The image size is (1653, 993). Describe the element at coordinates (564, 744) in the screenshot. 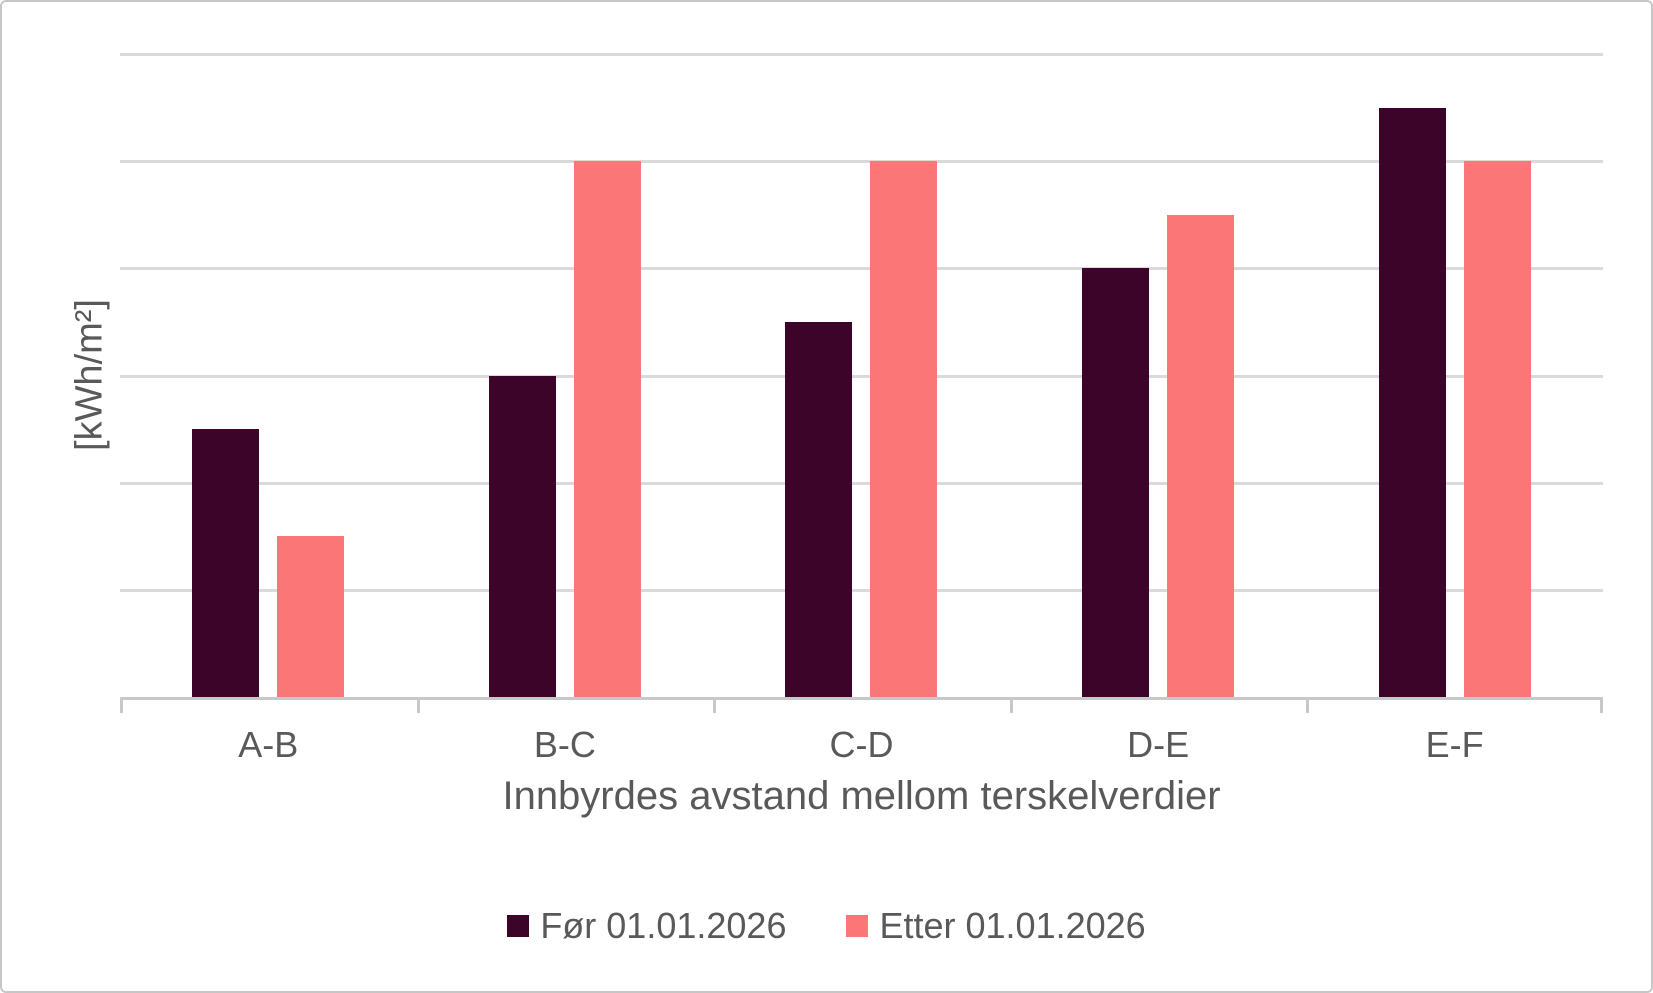

I see `x-tick-label-b-c: B-C` at that location.